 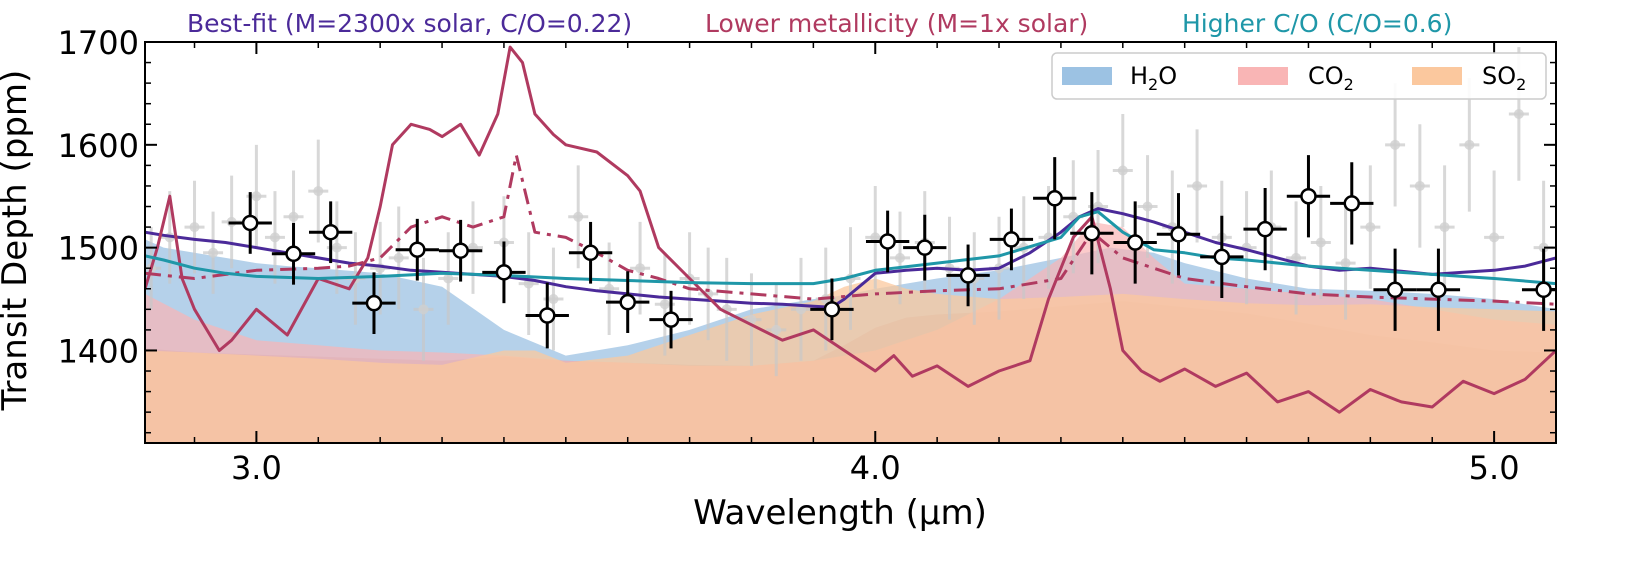 I want to click on legend-box, so click(x=1299, y=76).